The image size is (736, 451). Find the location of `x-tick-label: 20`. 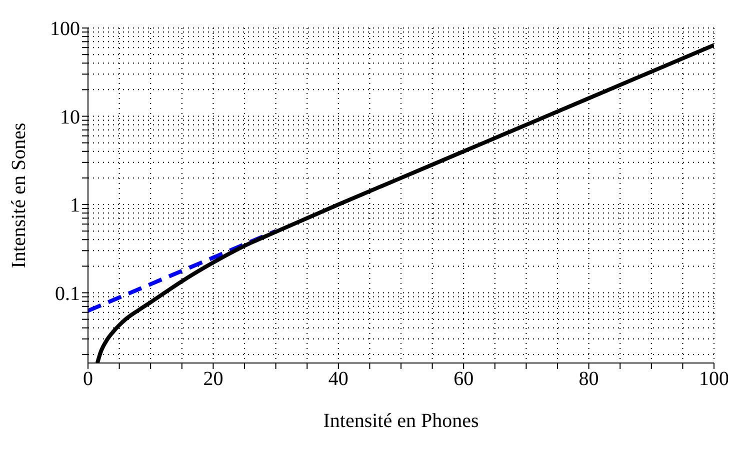

x-tick-label: 20 is located at coordinates (213, 379).